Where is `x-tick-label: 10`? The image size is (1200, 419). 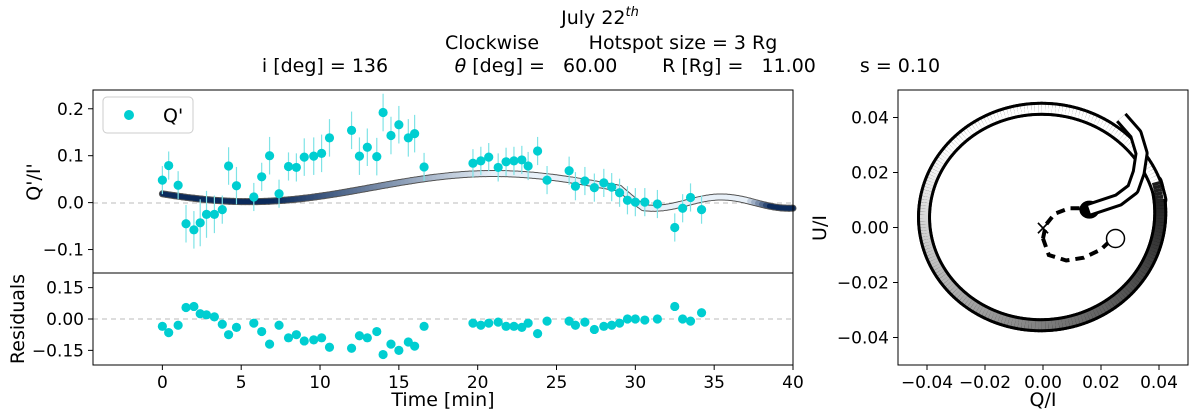 x-tick-label: 10 is located at coordinates (320, 383).